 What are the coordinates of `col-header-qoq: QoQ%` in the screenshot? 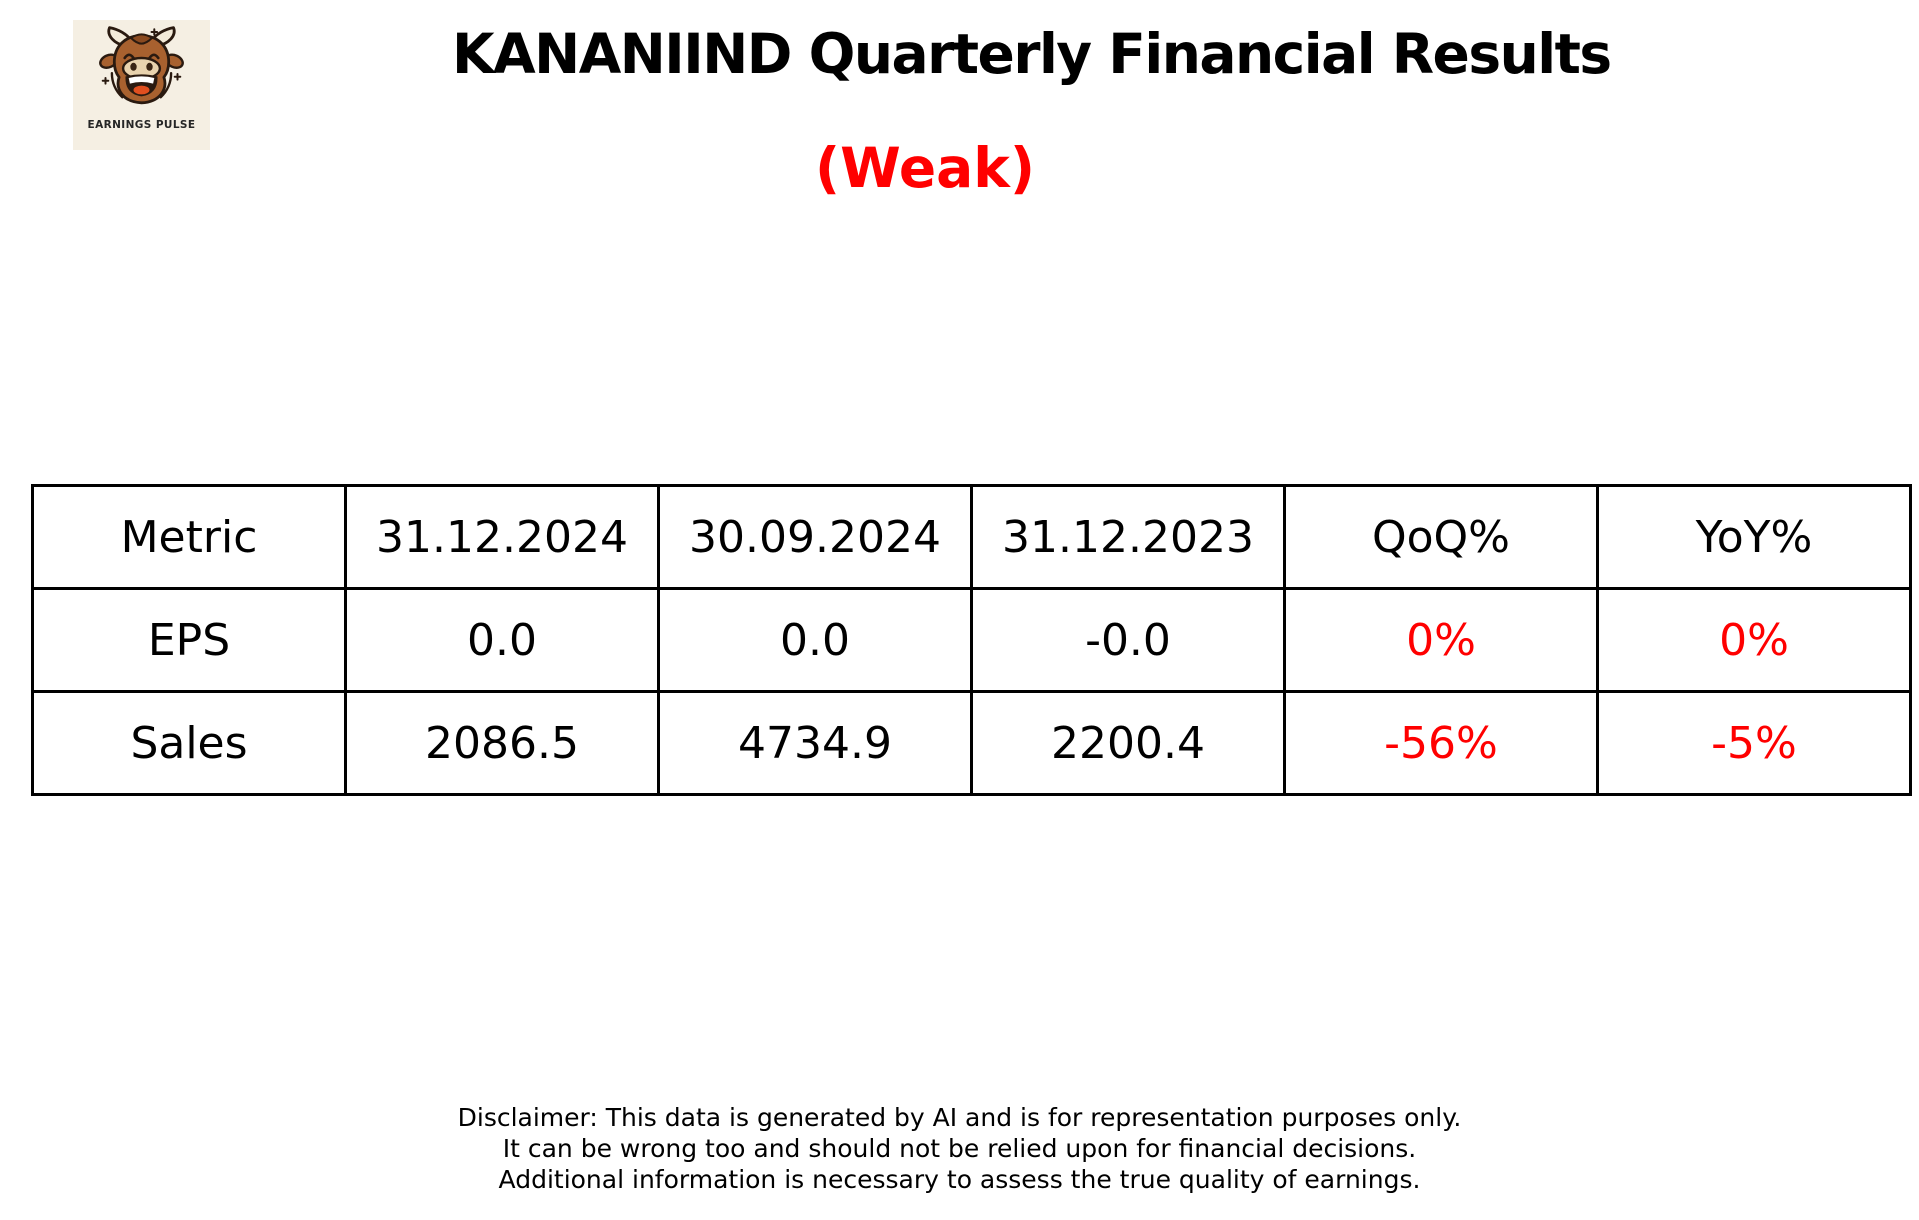 It's located at (1441, 537).